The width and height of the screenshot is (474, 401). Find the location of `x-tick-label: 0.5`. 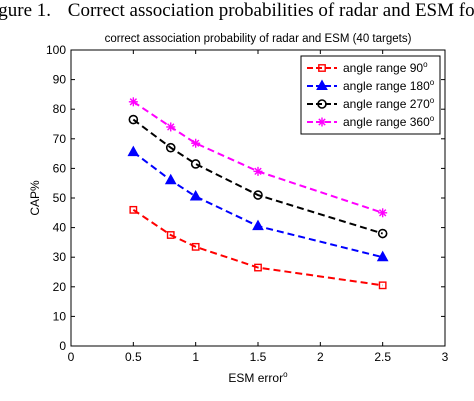

x-tick-label: 0.5 is located at coordinates (133, 357).